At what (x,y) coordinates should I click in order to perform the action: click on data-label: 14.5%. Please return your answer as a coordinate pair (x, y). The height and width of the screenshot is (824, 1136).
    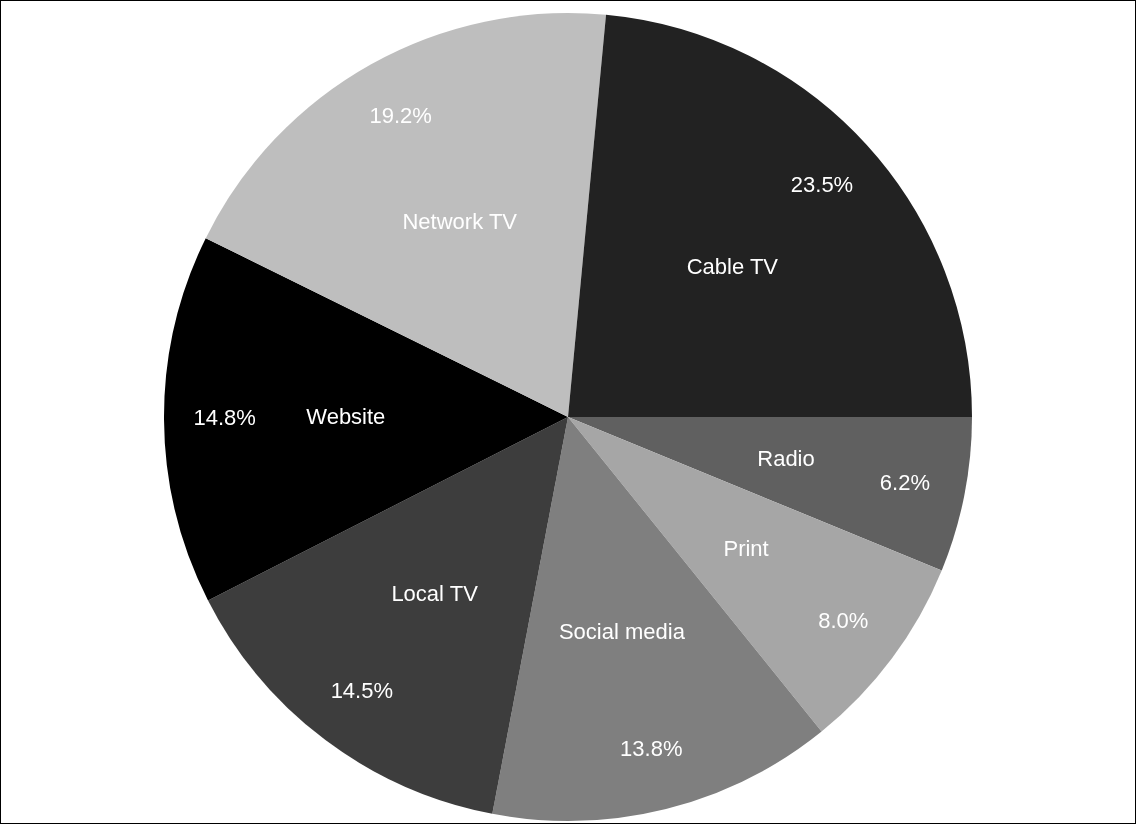
    Looking at the image, I should click on (362, 690).